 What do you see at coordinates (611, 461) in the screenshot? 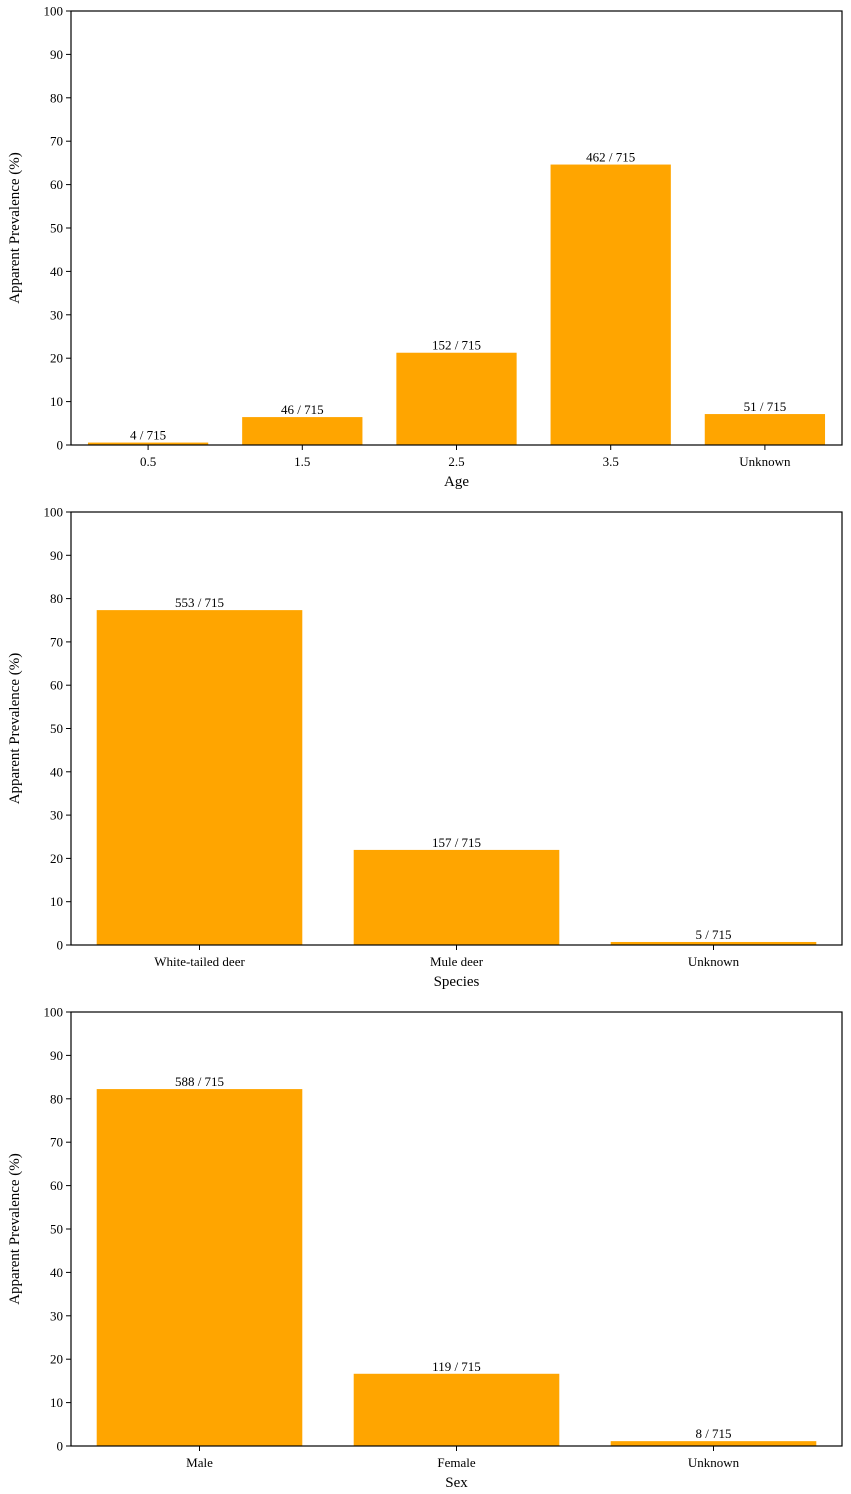
I see `x-tick-label: 3.5` at bounding box center [611, 461].